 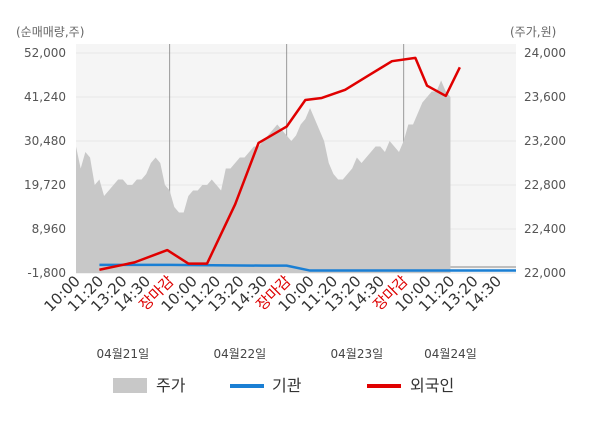 What do you see at coordinates (49, 229) in the screenshot?
I see `left-tick-label: 8,960` at bounding box center [49, 229].